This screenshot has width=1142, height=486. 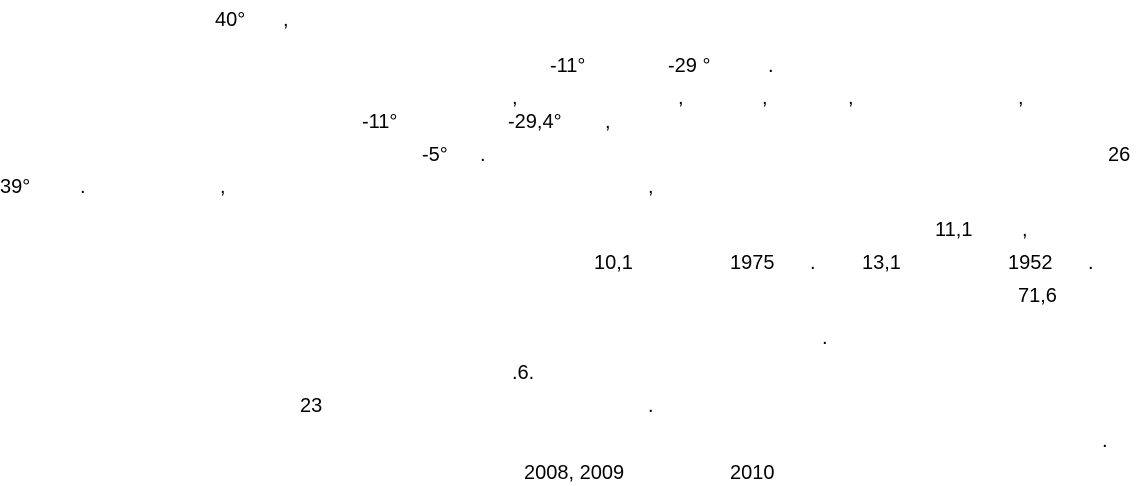 I want to click on text-fragment: 26, so click(x=1119, y=155).